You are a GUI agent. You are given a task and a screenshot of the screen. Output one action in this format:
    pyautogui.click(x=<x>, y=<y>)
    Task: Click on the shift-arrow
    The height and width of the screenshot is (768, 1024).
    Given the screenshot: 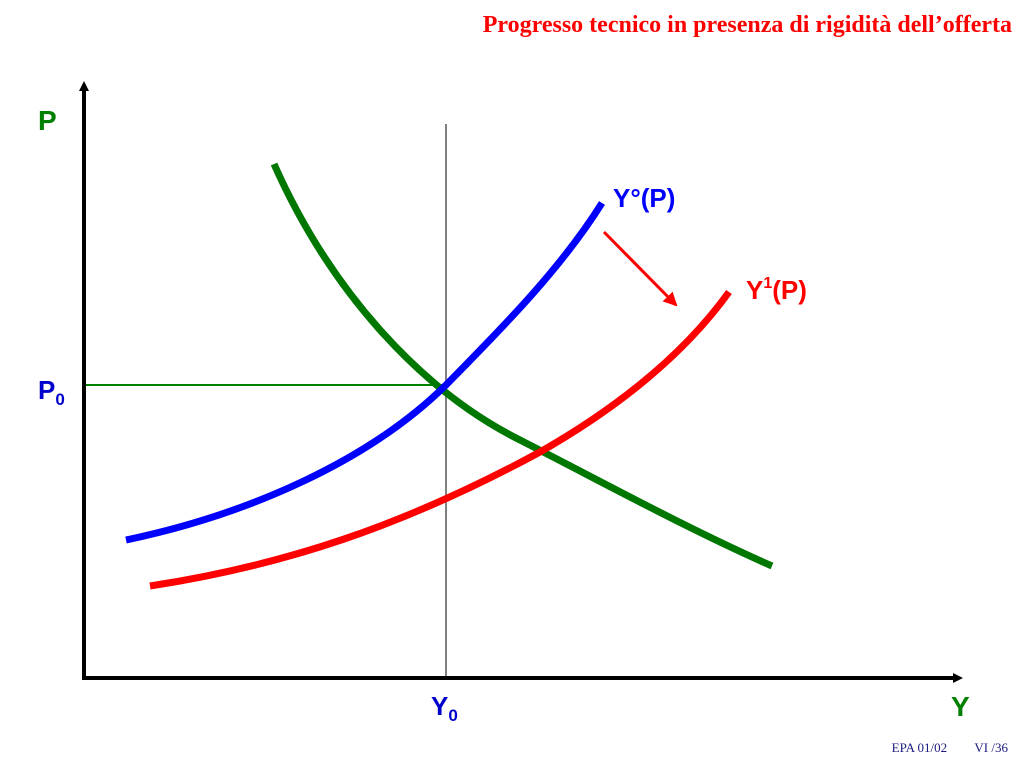 What is the action you would take?
    pyautogui.click(x=640, y=268)
    